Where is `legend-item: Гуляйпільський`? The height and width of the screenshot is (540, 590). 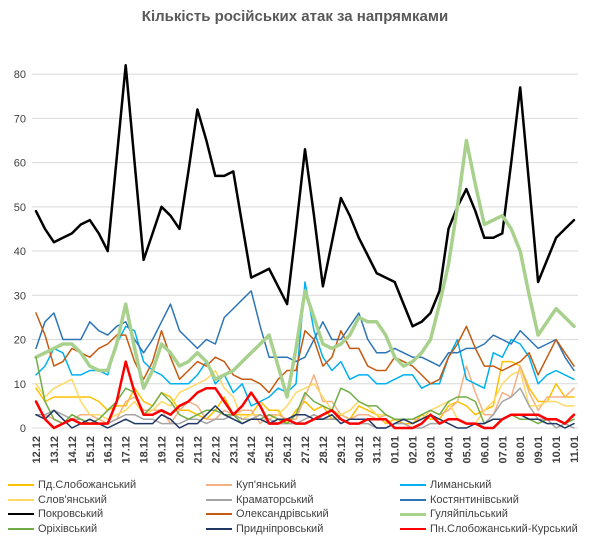 legend-item: Гуляйпільський is located at coordinates (454, 514).